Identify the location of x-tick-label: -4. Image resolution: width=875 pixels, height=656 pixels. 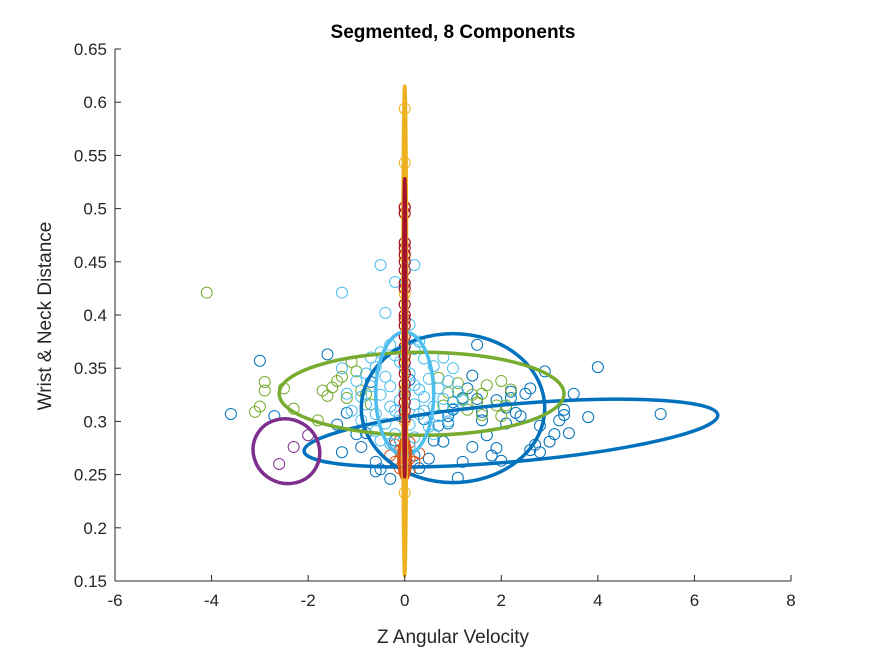
(211, 600).